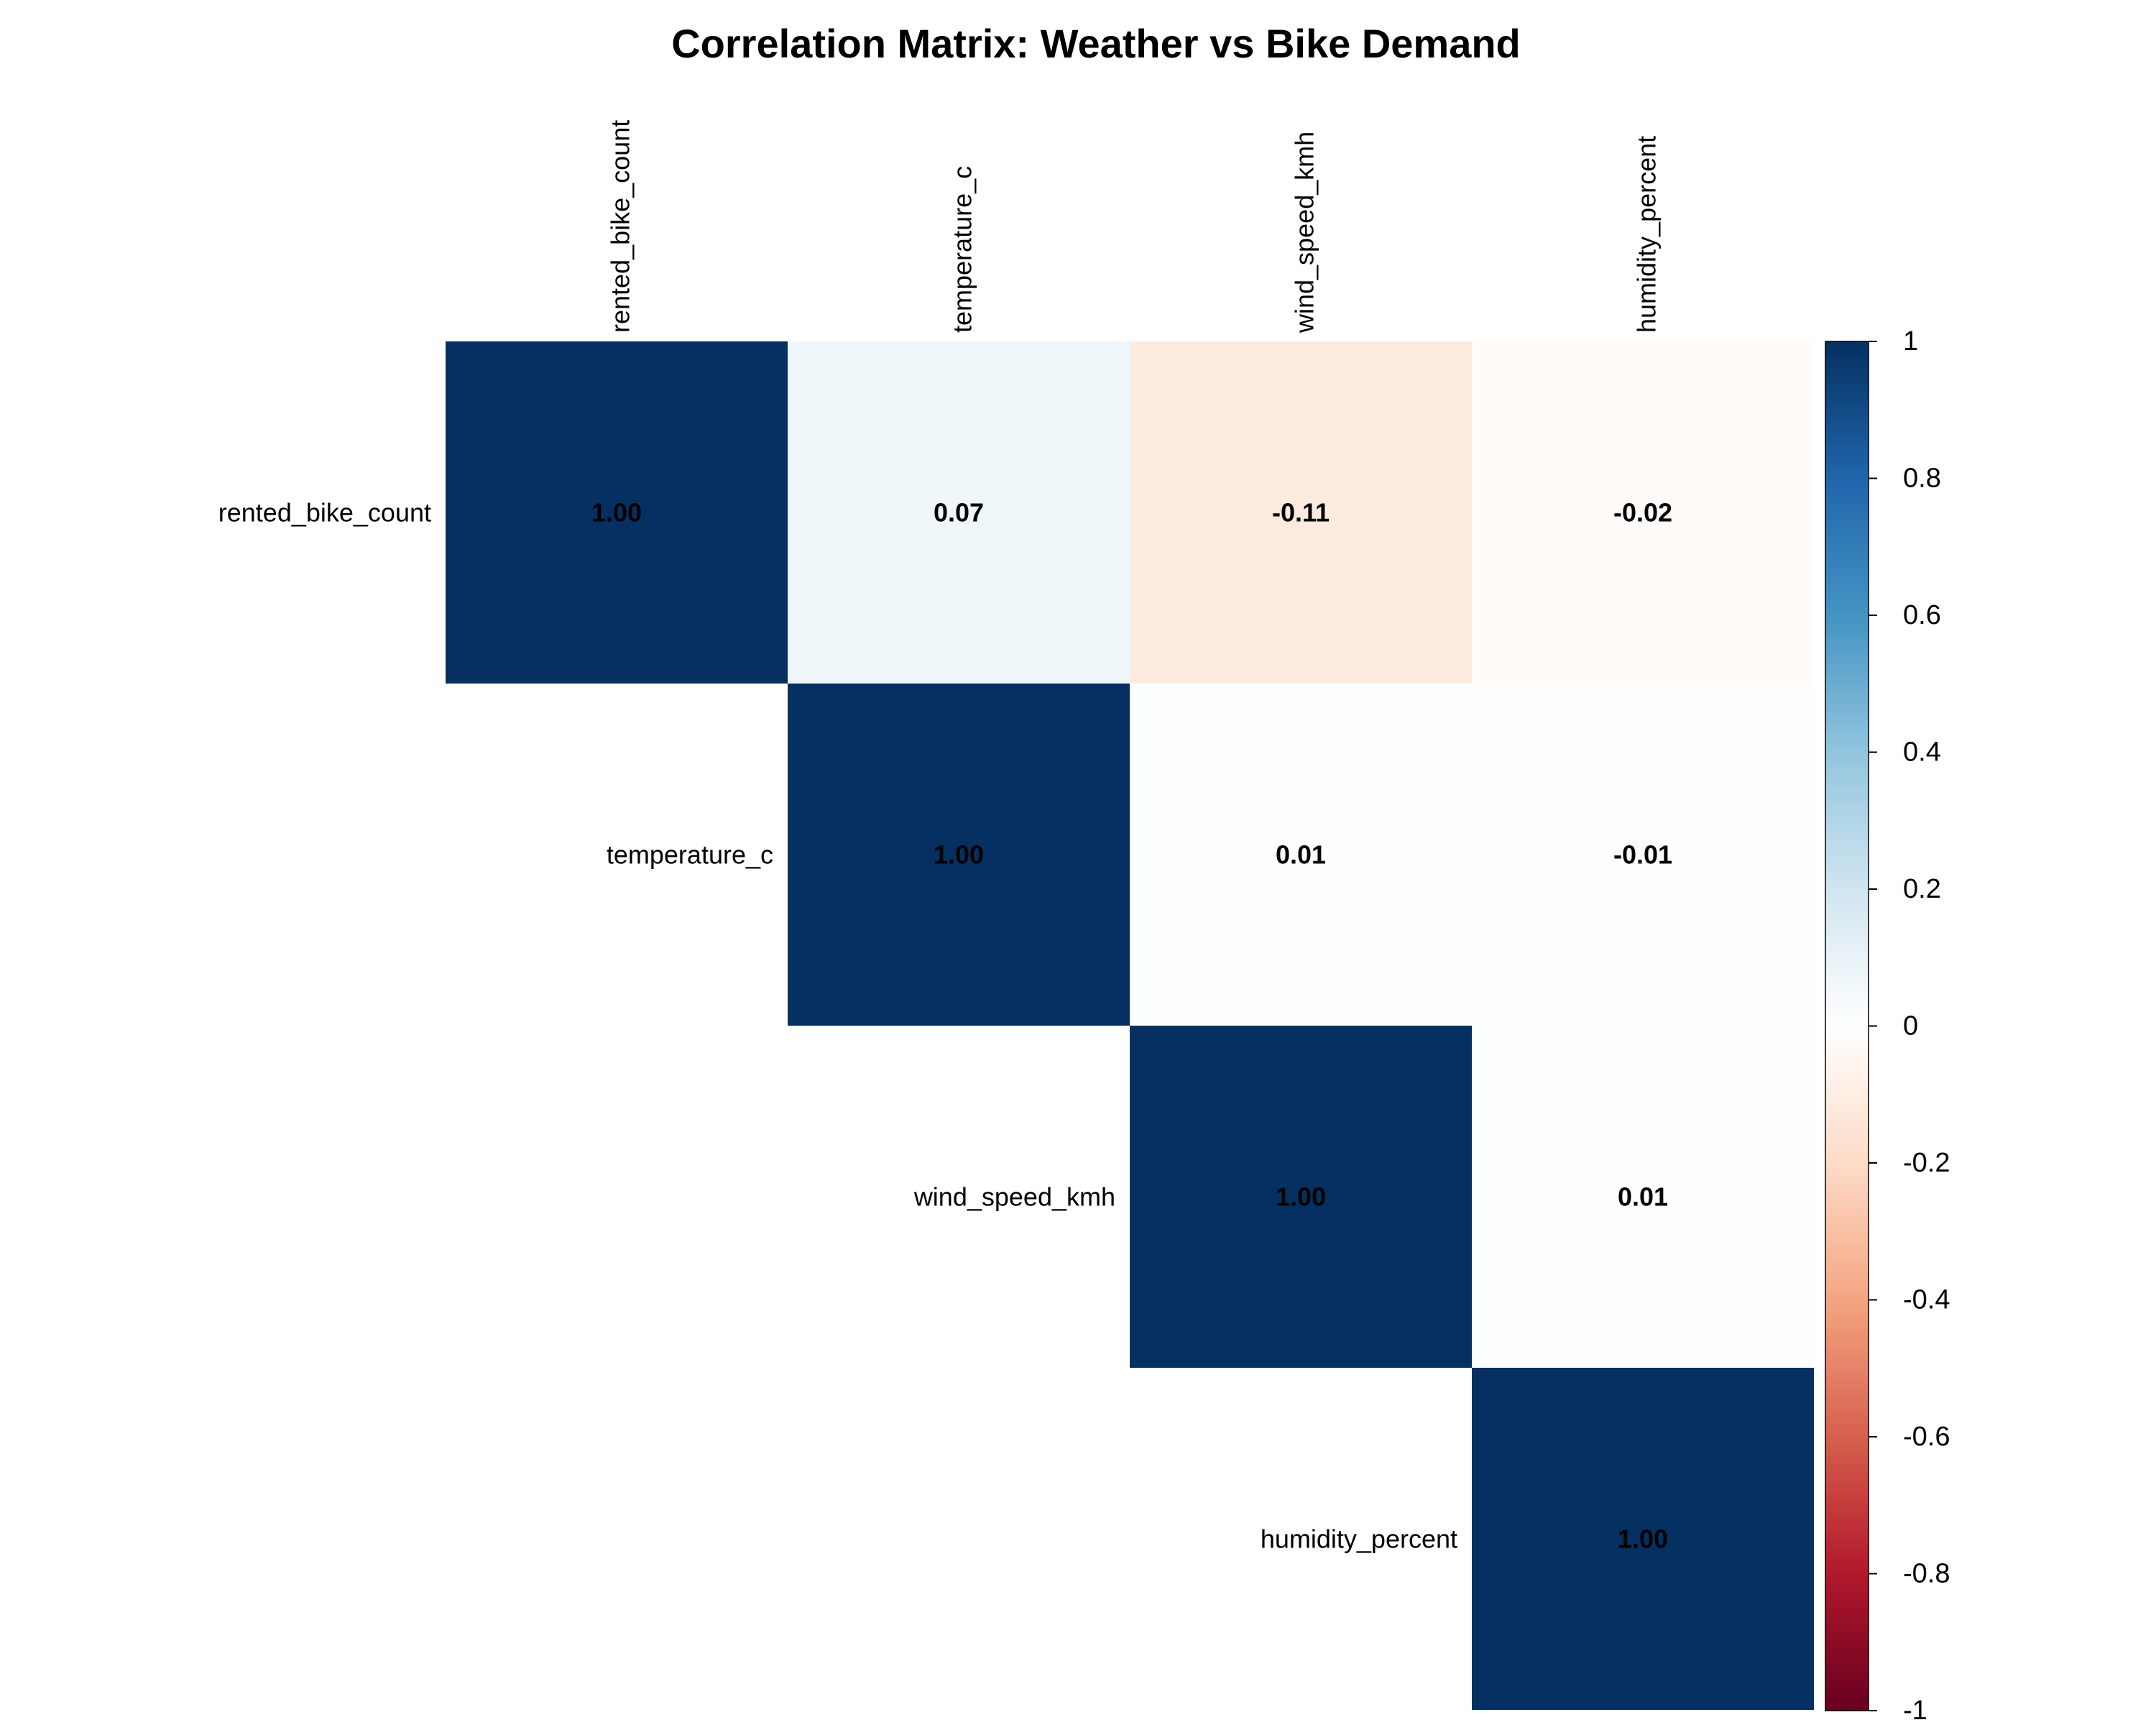 This screenshot has width=2156, height=1725. I want to click on colorbar-tick-label: 0.8, so click(1922, 479).